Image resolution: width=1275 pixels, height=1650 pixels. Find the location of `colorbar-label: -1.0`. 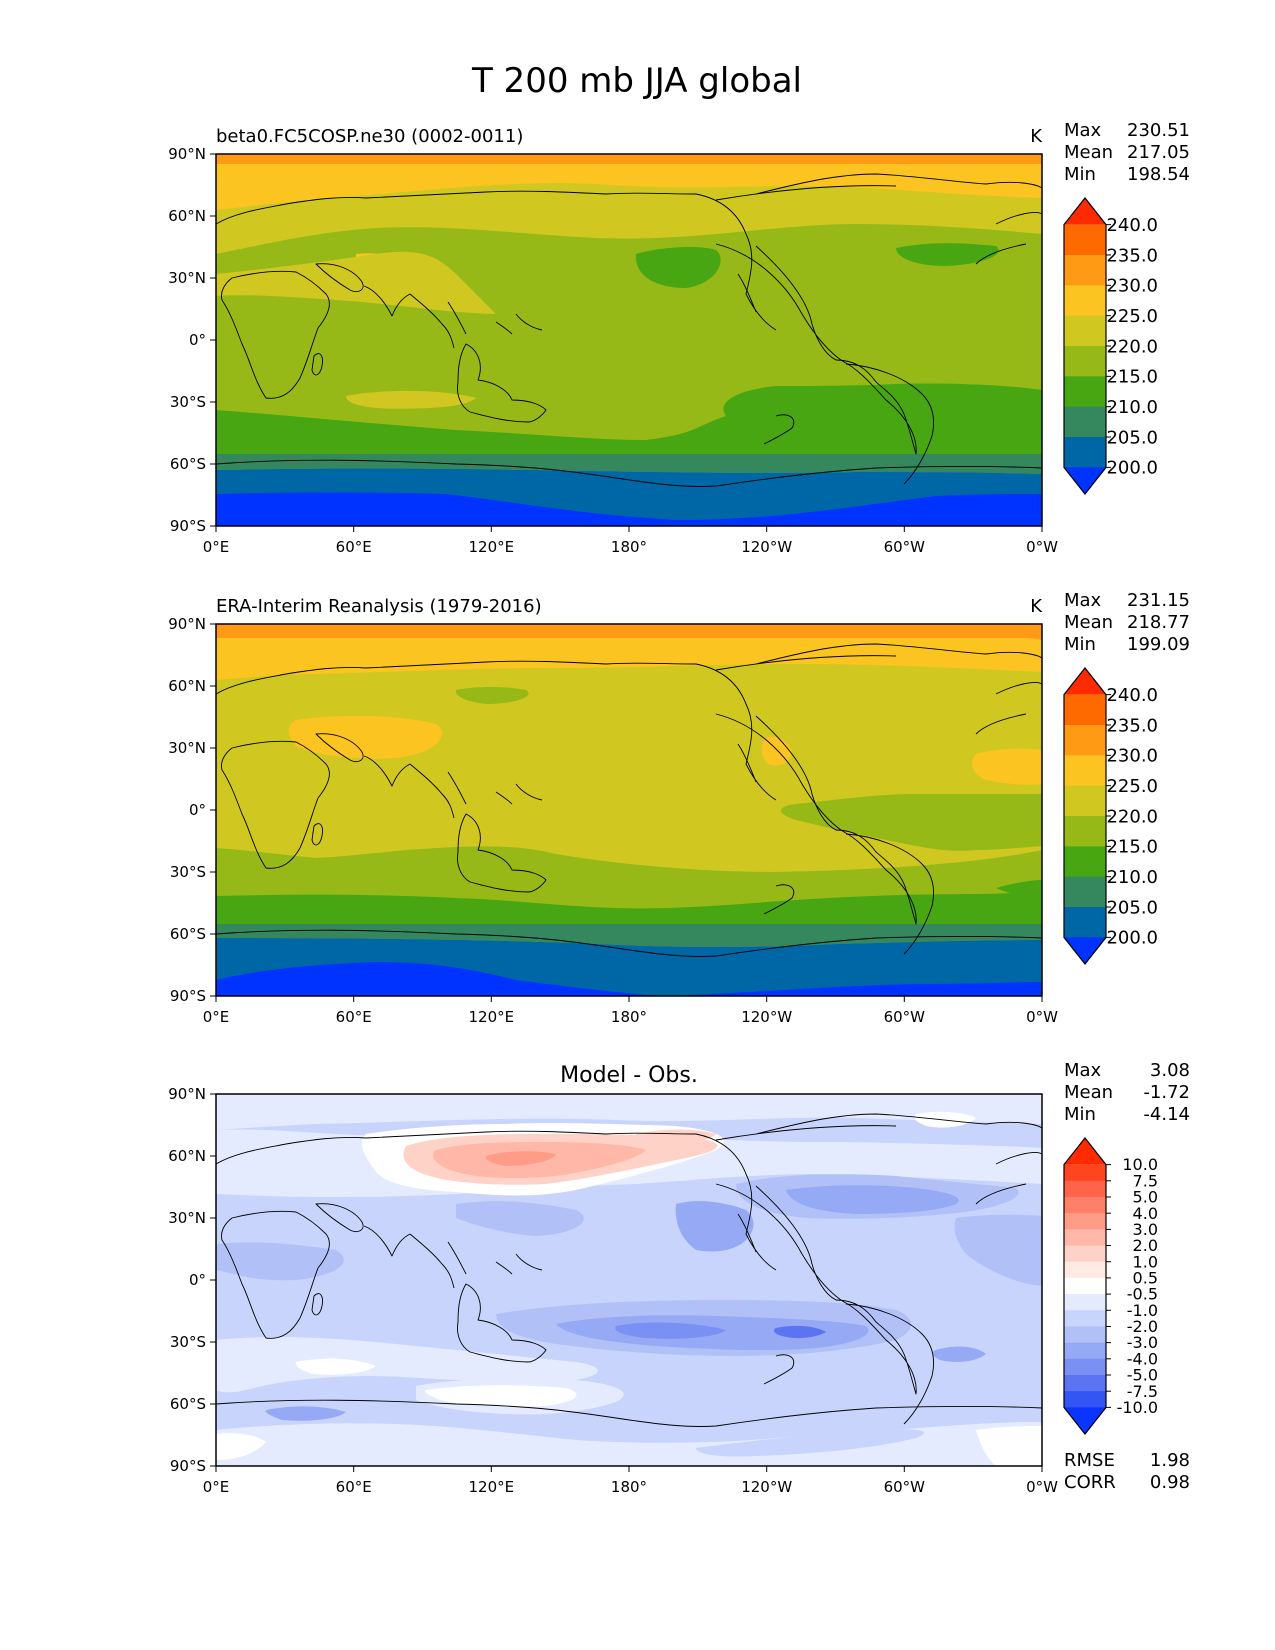

colorbar-label: -1.0 is located at coordinates (1142, 1310).